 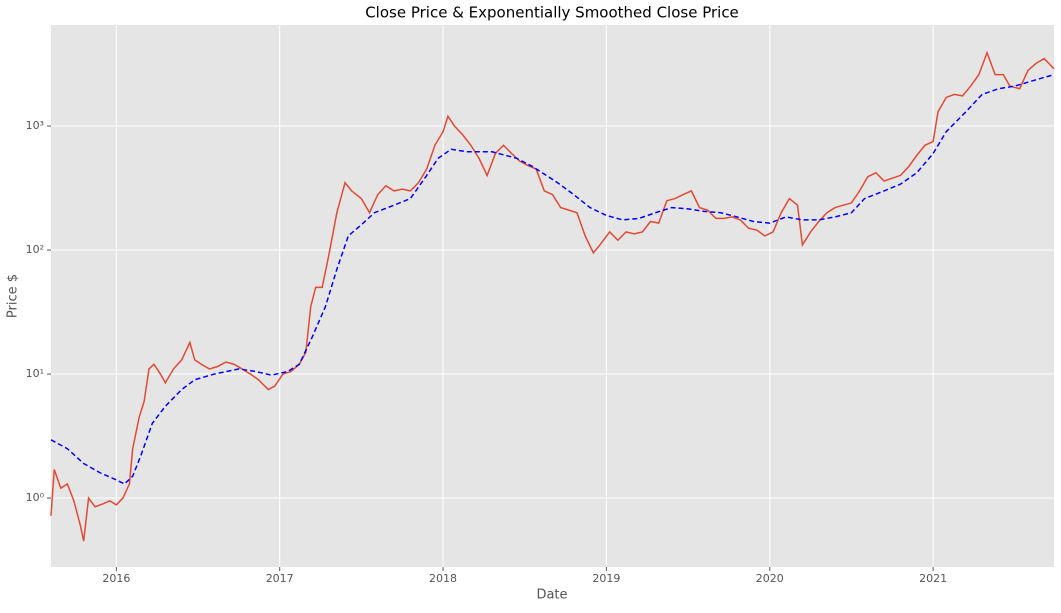 What do you see at coordinates (35, 125) in the screenshot?
I see `y-tick-label: 10³` at bounding box center [35, 125].